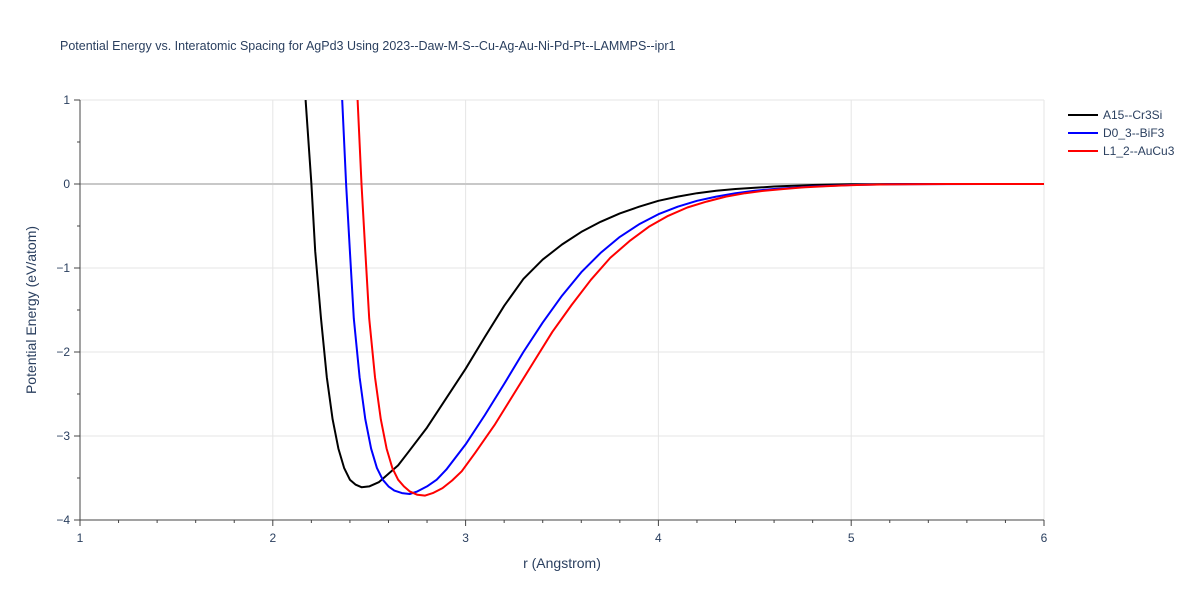 Image resolution: width=1200 pixels, height=600 pixels. Describe the element at coordinates (63, 520) in the screenshot. I see `y-tick-label: −4` at that location.